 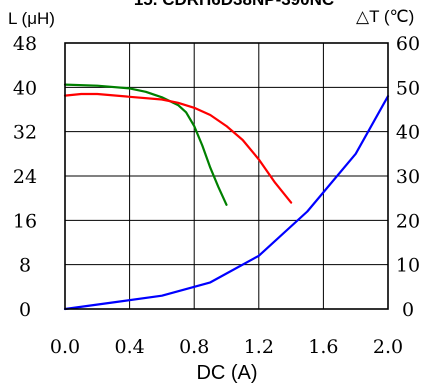 I want to click on x-tick-label: 1.2, so click(x=259, y=347).